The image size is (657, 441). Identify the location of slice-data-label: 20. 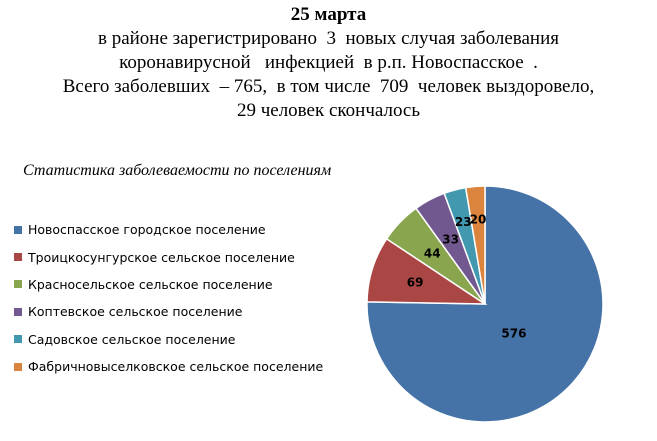
(478, 219).